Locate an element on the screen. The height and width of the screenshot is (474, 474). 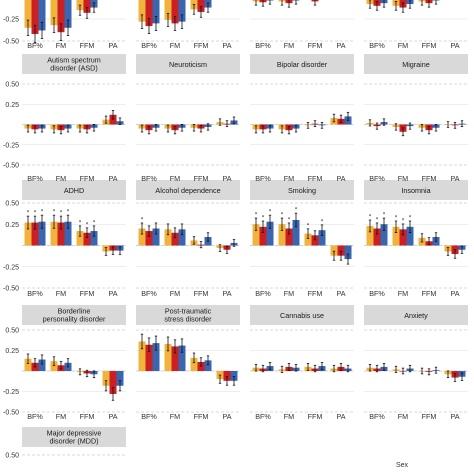
panel-5: 0.50 0.25 -0.25 -0.50 BF% FM FFM PA is located at coordinates (64, 132).